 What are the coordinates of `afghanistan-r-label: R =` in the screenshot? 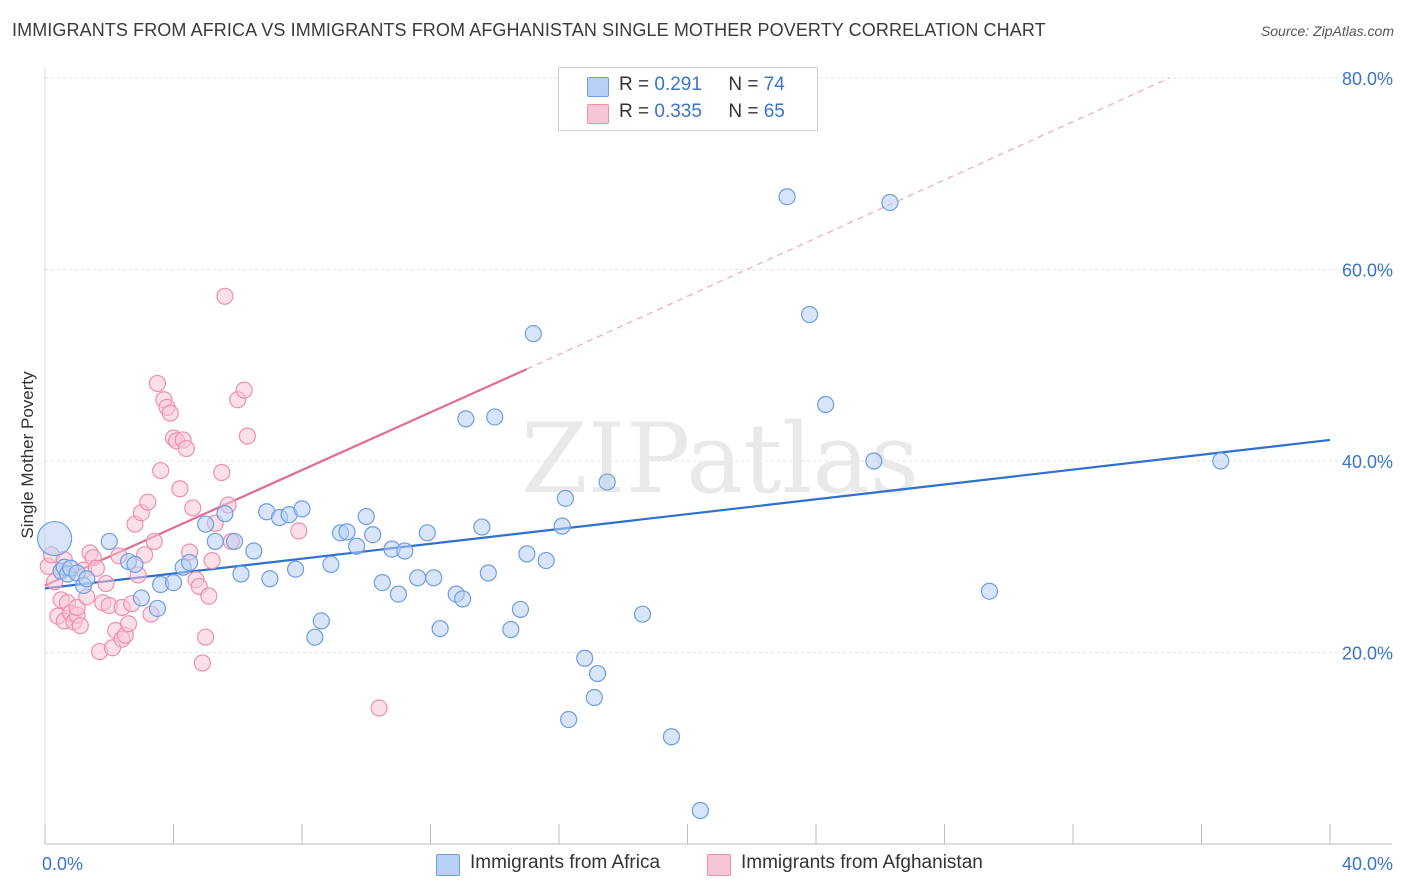 It's located at (634, 111).